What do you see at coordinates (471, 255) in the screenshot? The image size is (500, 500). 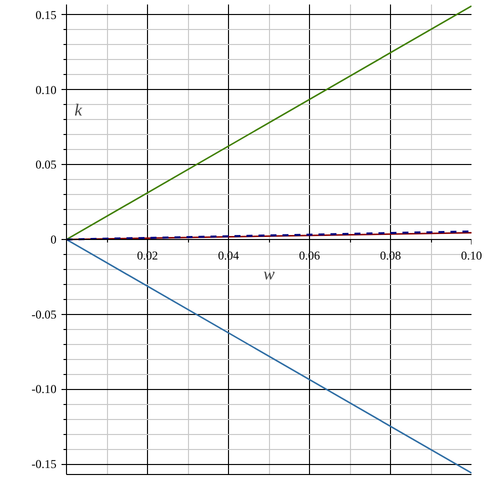 I see `x-tick-label: 0.10` at bounding box center [471, 255].